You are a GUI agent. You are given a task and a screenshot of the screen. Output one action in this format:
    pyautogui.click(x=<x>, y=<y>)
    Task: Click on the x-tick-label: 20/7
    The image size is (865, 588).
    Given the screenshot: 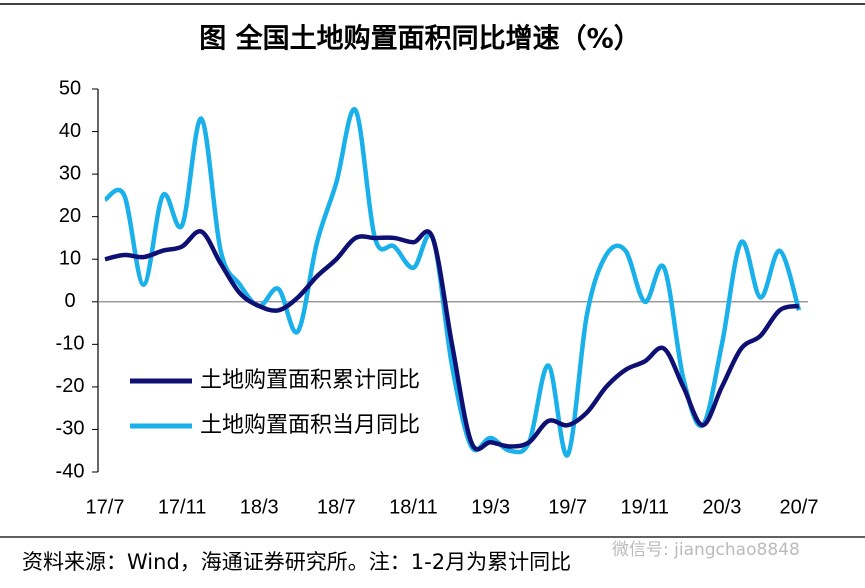 What is the action you would take?
    pyautogui.click(x=799, y=507)
    